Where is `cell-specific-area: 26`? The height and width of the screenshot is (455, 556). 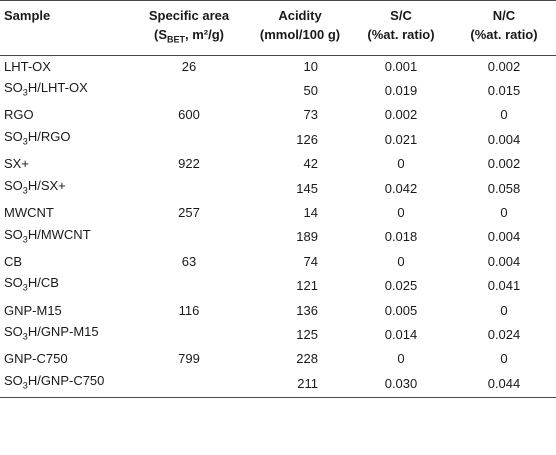 cell-specific-area: 26 is located at coordinates (189, 66).